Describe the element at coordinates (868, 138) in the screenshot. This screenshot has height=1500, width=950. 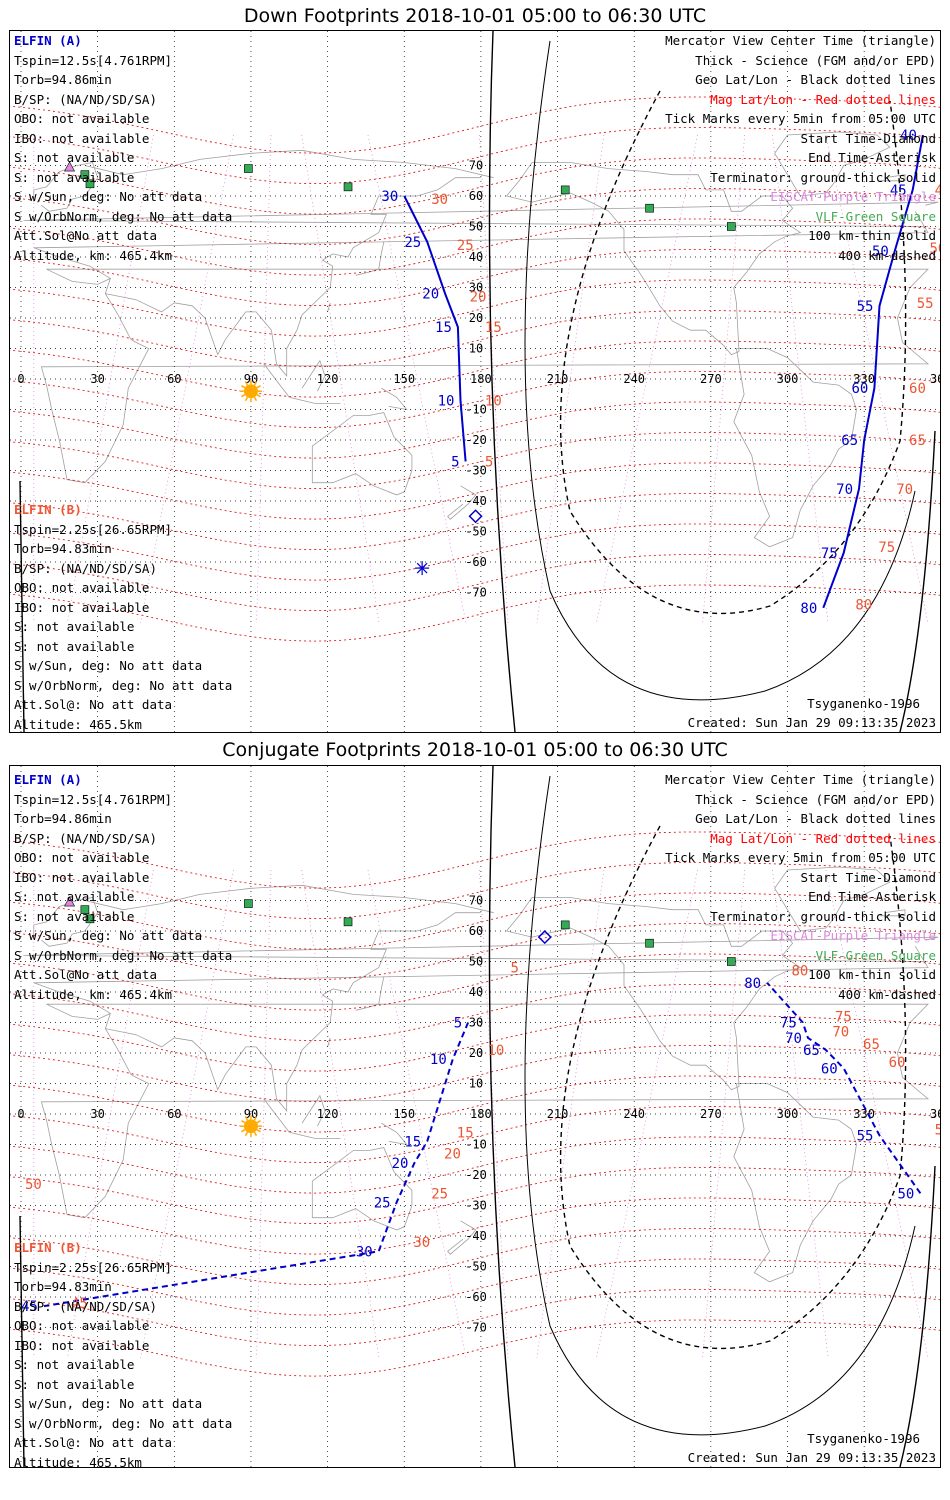
I see `legend-start-time: Start Time-Diamond` at that location.